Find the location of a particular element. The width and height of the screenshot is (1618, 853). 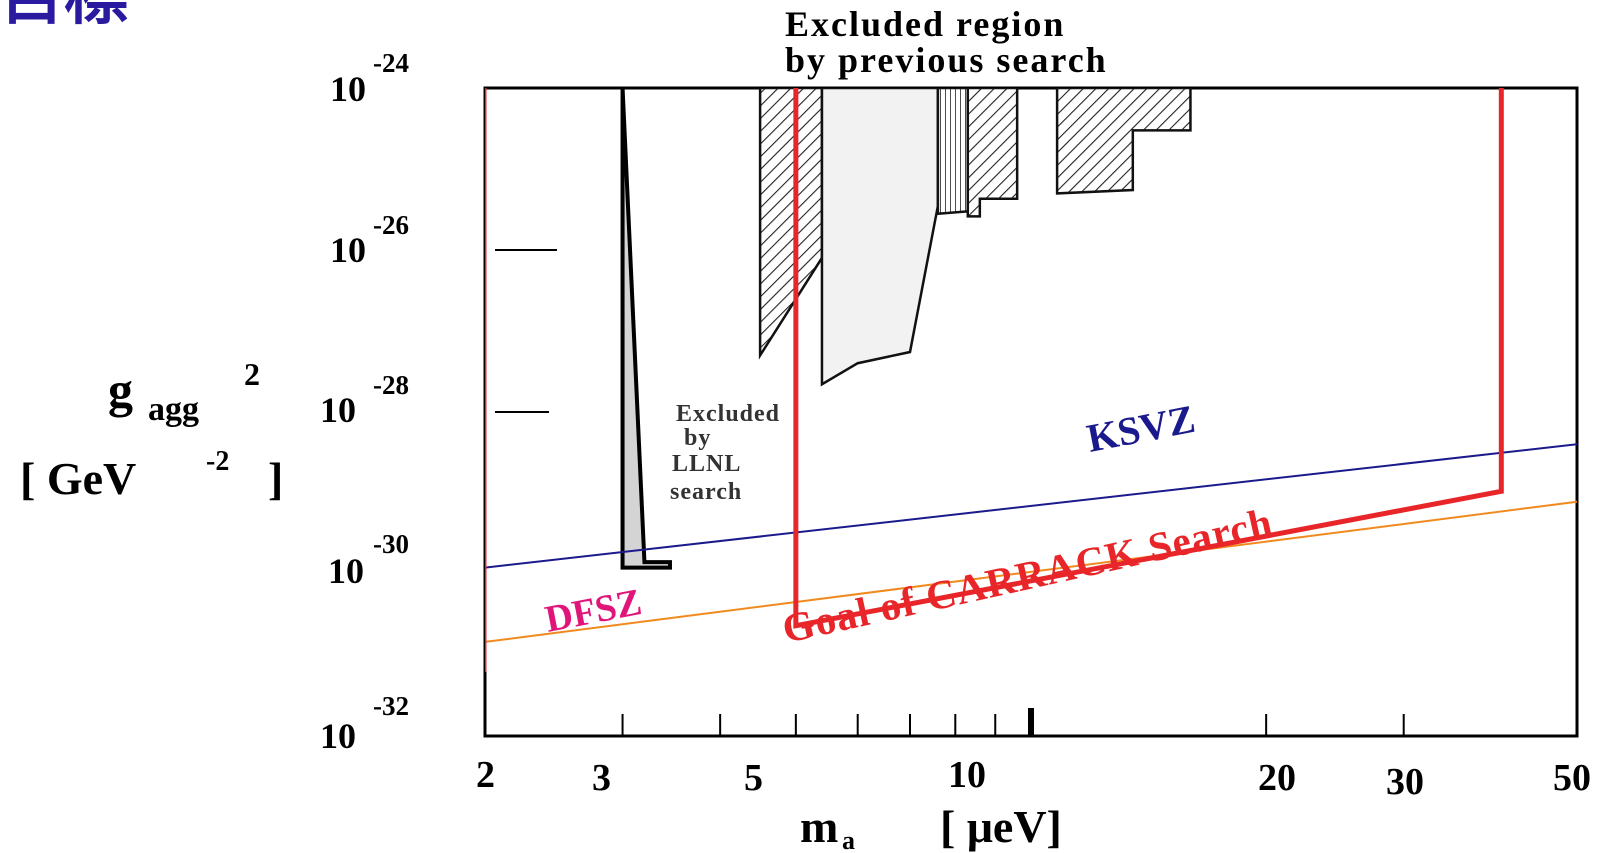

x-tick-label-3: 3 is located at coordinates (601, 778).